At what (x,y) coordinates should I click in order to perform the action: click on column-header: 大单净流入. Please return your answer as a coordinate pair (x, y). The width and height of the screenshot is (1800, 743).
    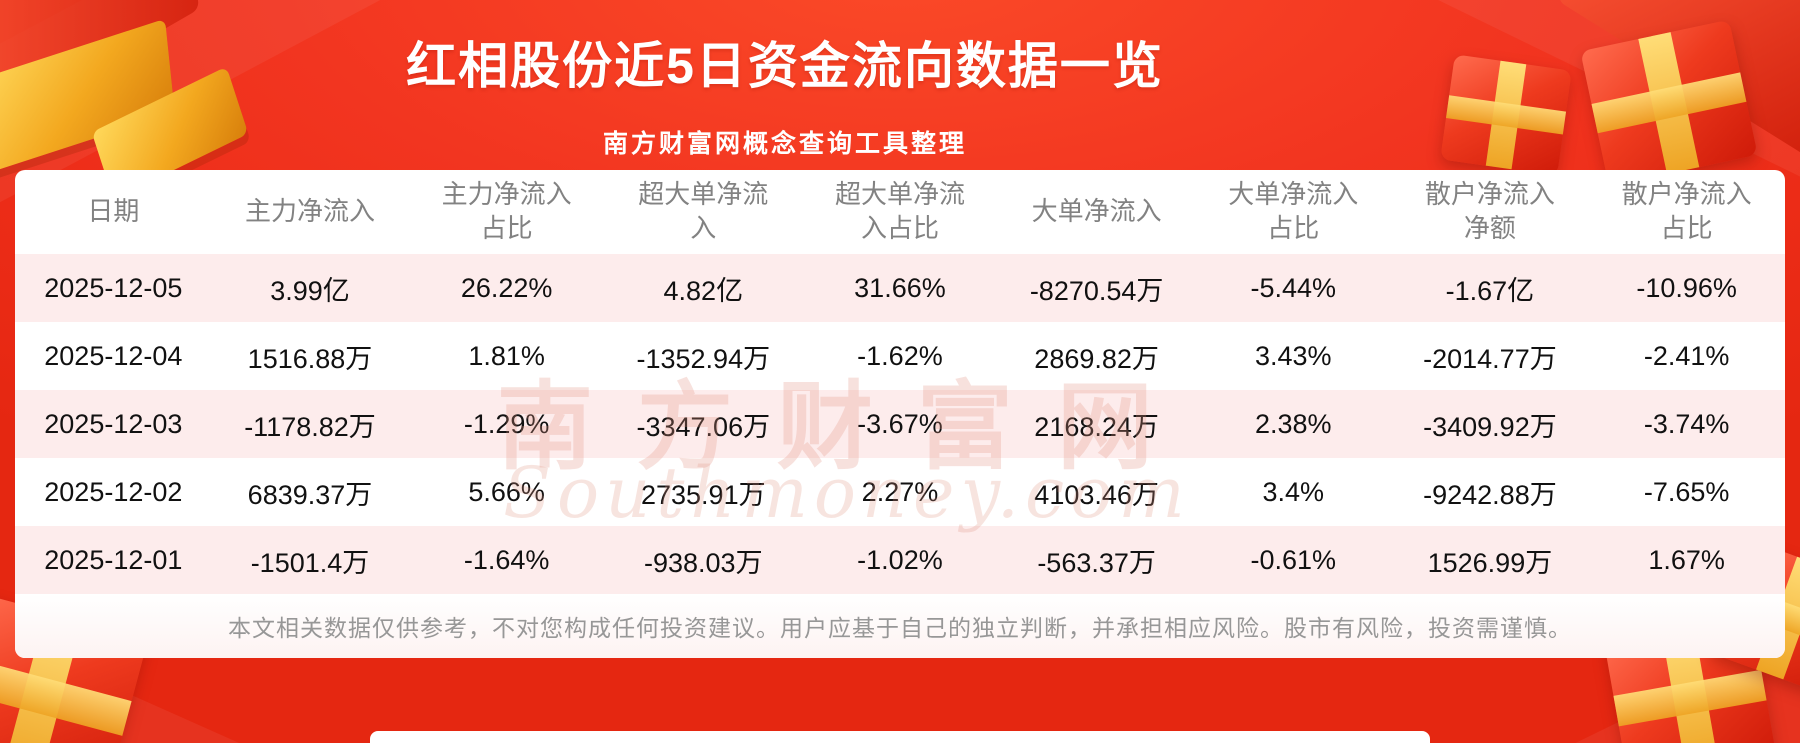
    Looking at the image, I should click on (1096, 211).